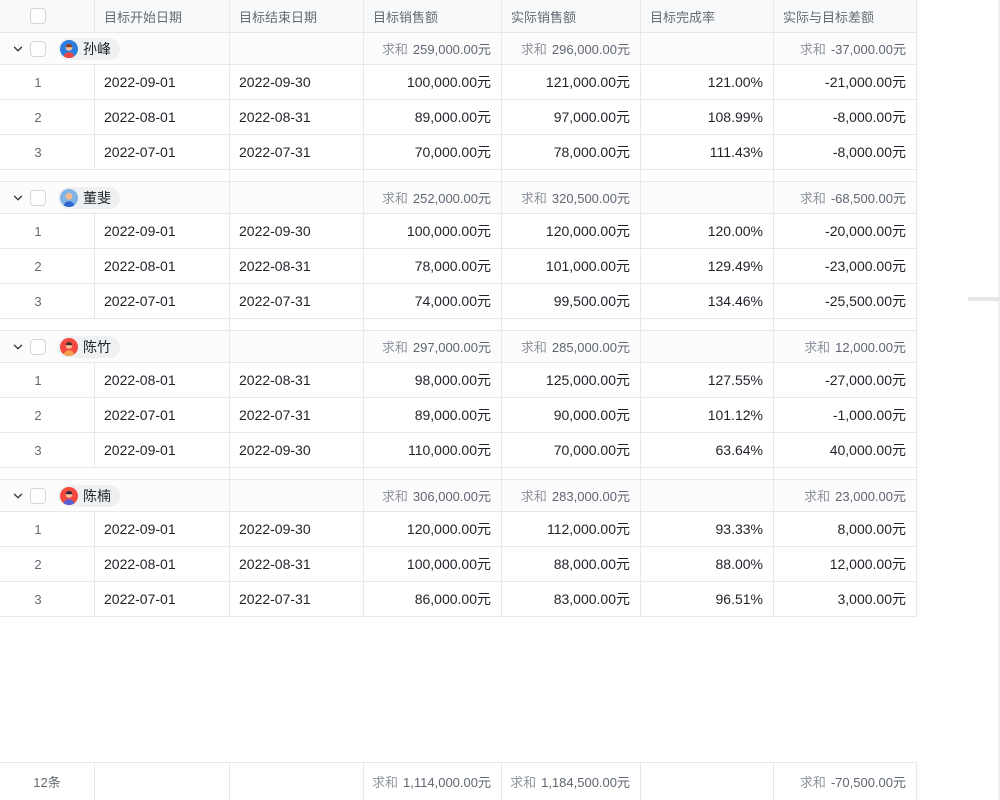  What do you see at coordinates (433, 380) in the screenshot?
I see `cell-target-sales: 98,000.00元` at bounding box center [433, 380].